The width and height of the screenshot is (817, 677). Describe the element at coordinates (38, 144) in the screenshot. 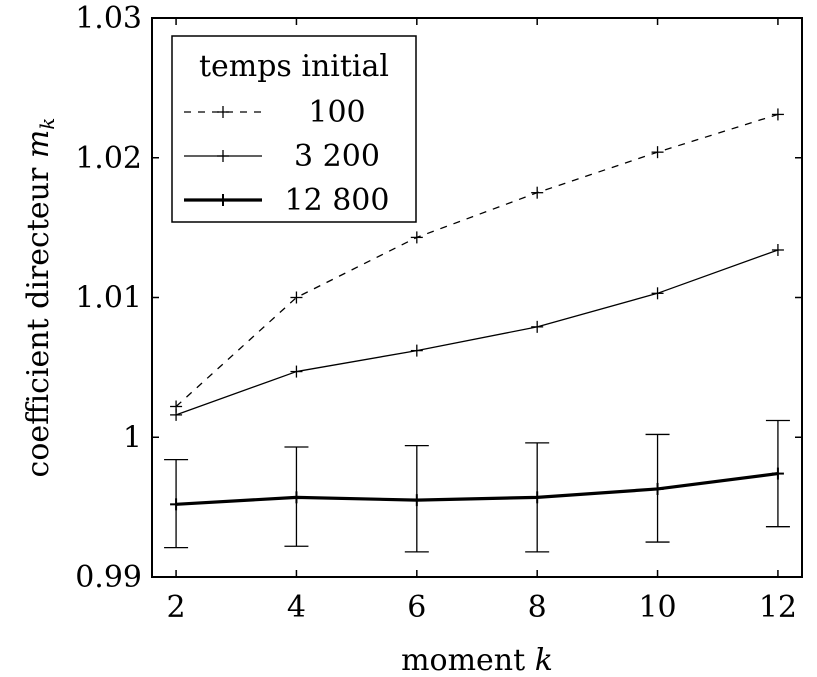

I see `y-axis-label-variable: m` at that location.